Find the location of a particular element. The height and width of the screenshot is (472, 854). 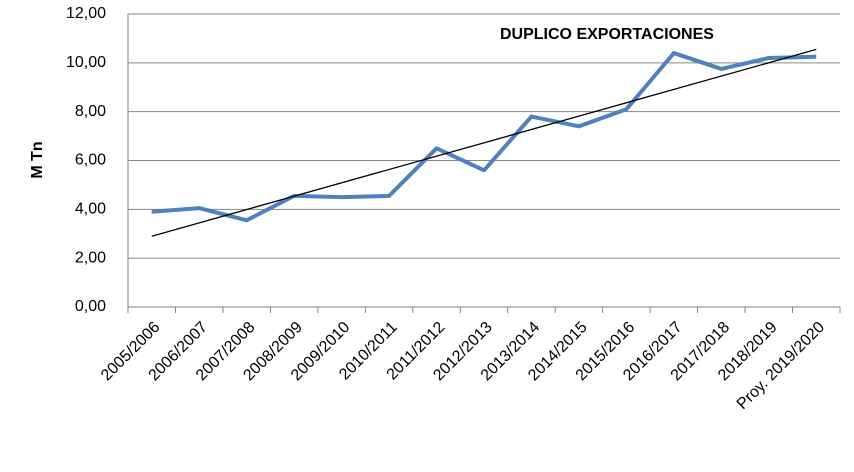

y-axis-label: M Tn is located at coordinates (37, 159).